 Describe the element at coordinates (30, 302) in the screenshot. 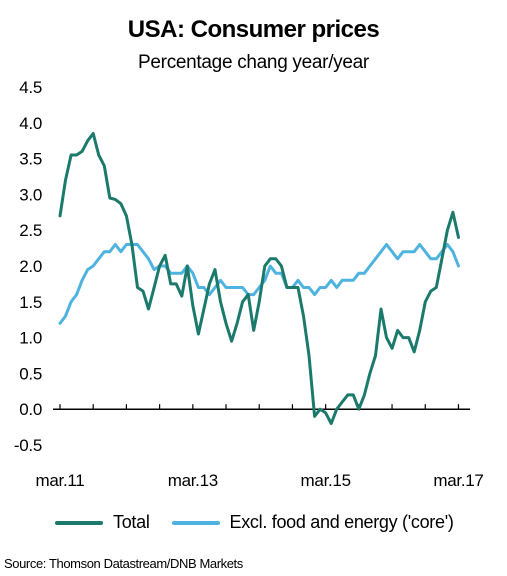

I see `y-tick-label: 1.5` at that location.